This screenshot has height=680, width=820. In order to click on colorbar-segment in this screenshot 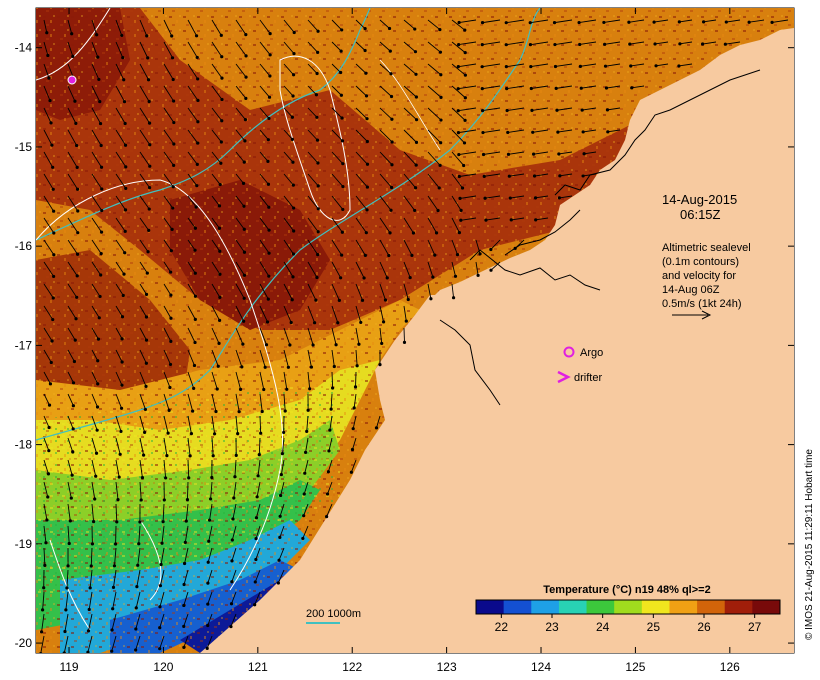, I will do `click(517, 607)`.